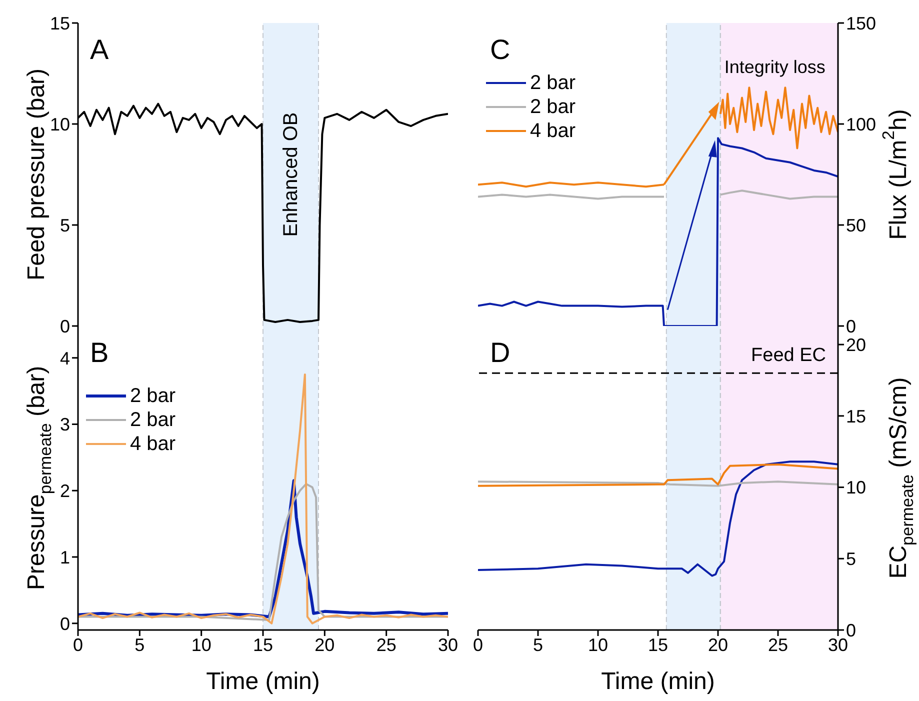  What do you see at coordinates (291, 174) in the screenshot?
I see `band-label: Enhanced OB` at bounding box center [291, 174].